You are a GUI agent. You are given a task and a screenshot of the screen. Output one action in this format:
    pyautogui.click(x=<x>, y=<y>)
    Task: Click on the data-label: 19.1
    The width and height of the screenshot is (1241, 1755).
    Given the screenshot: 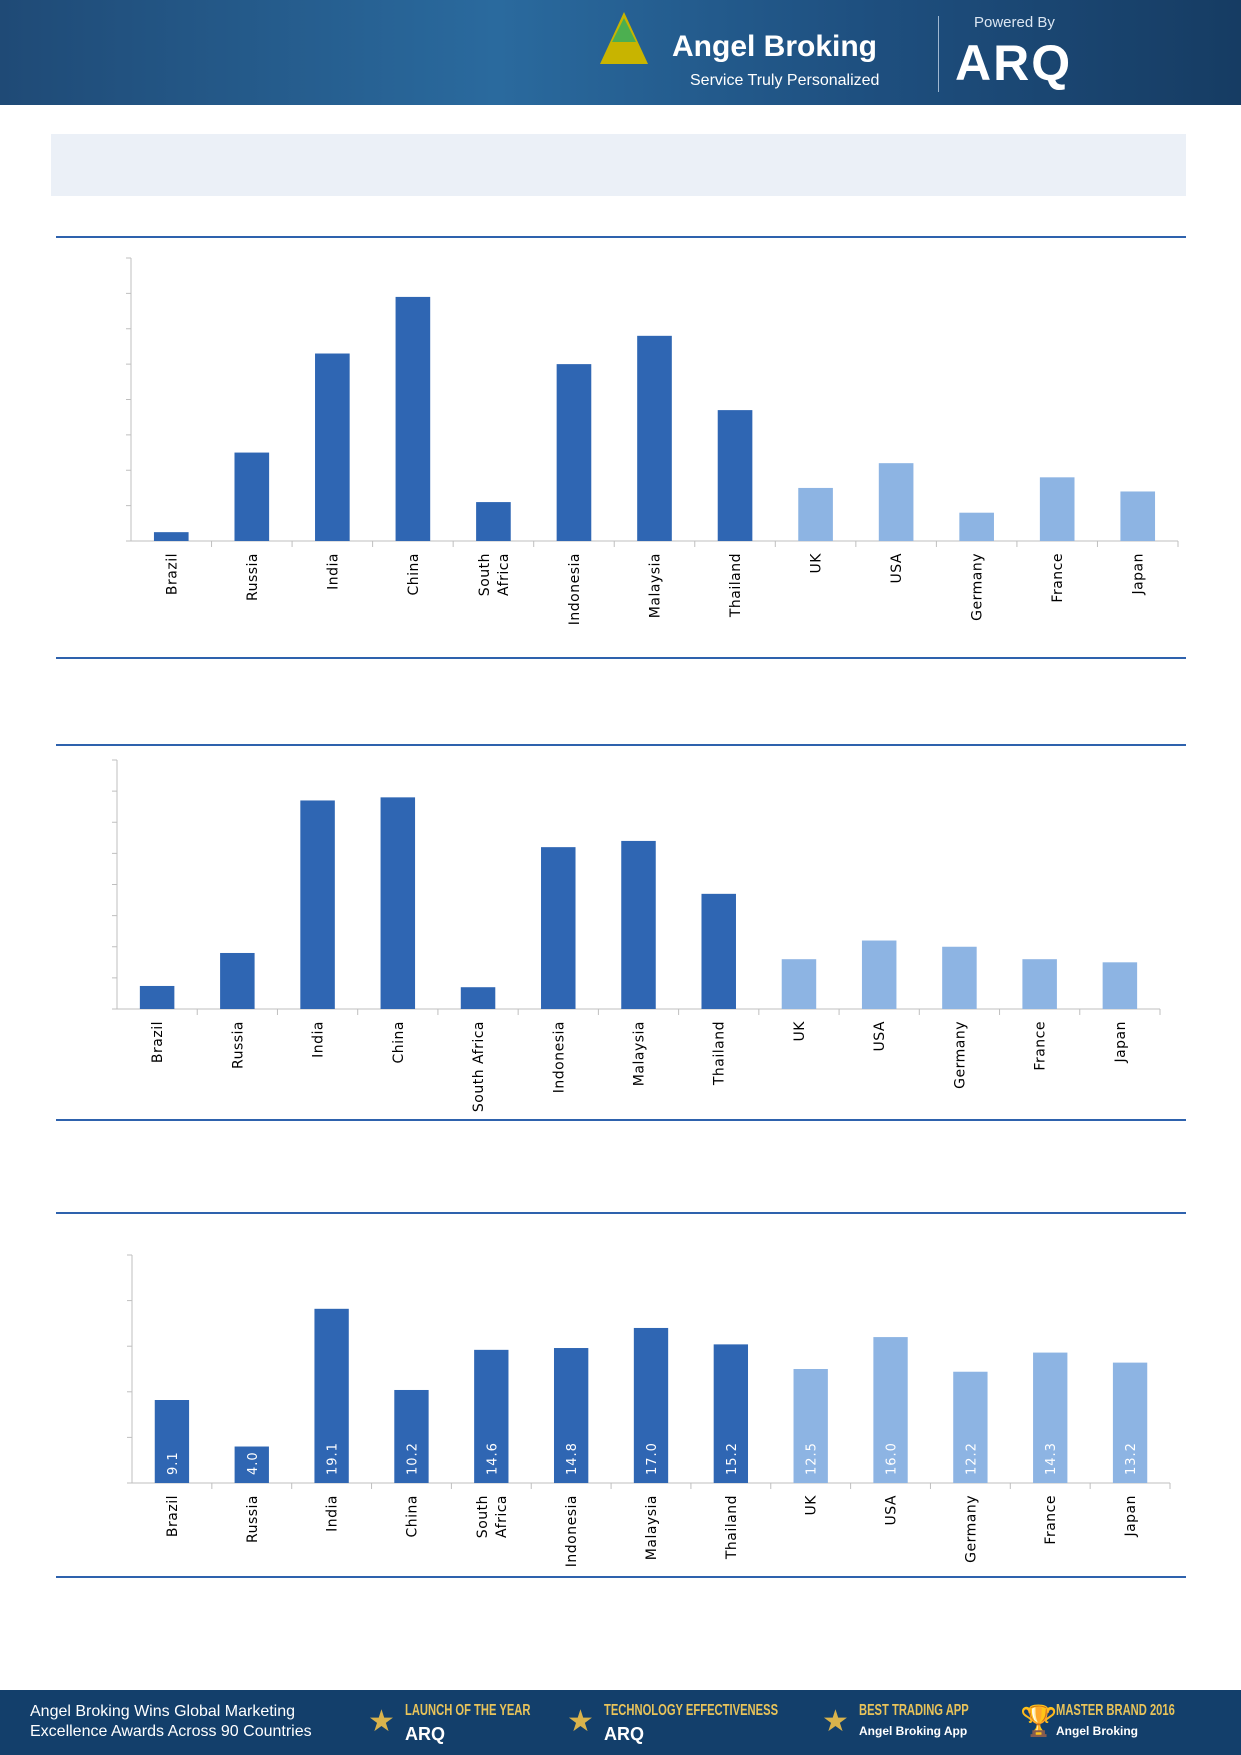 What is the action you would take?
    pyautogui.click(x=333, y=1458)
    